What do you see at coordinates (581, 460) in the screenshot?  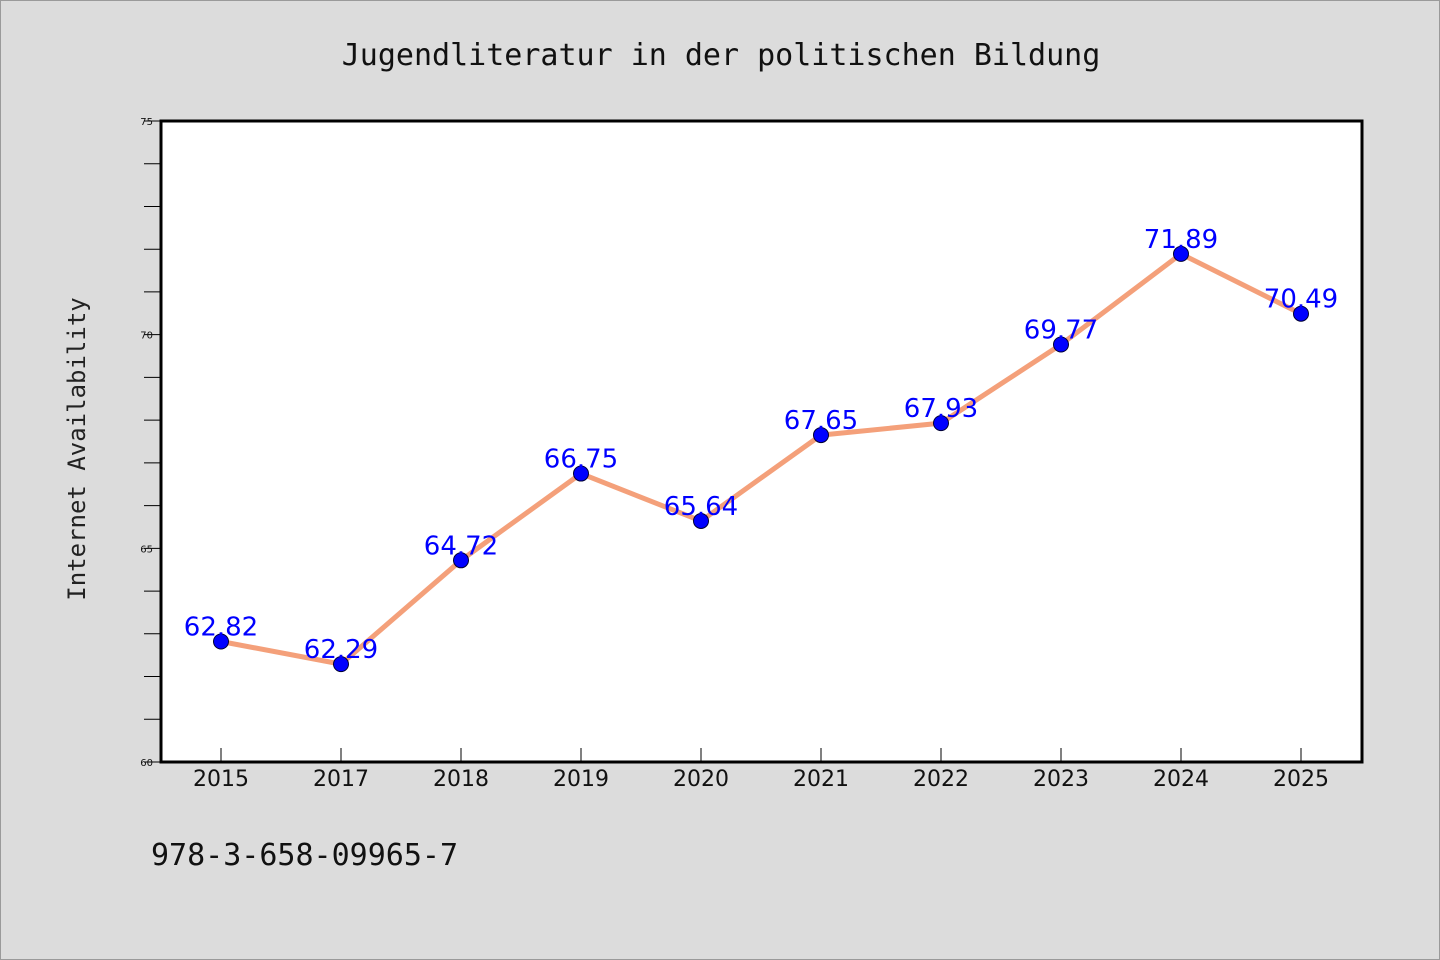 I see `data-label: 66.75` at bounding box center [581, 460].